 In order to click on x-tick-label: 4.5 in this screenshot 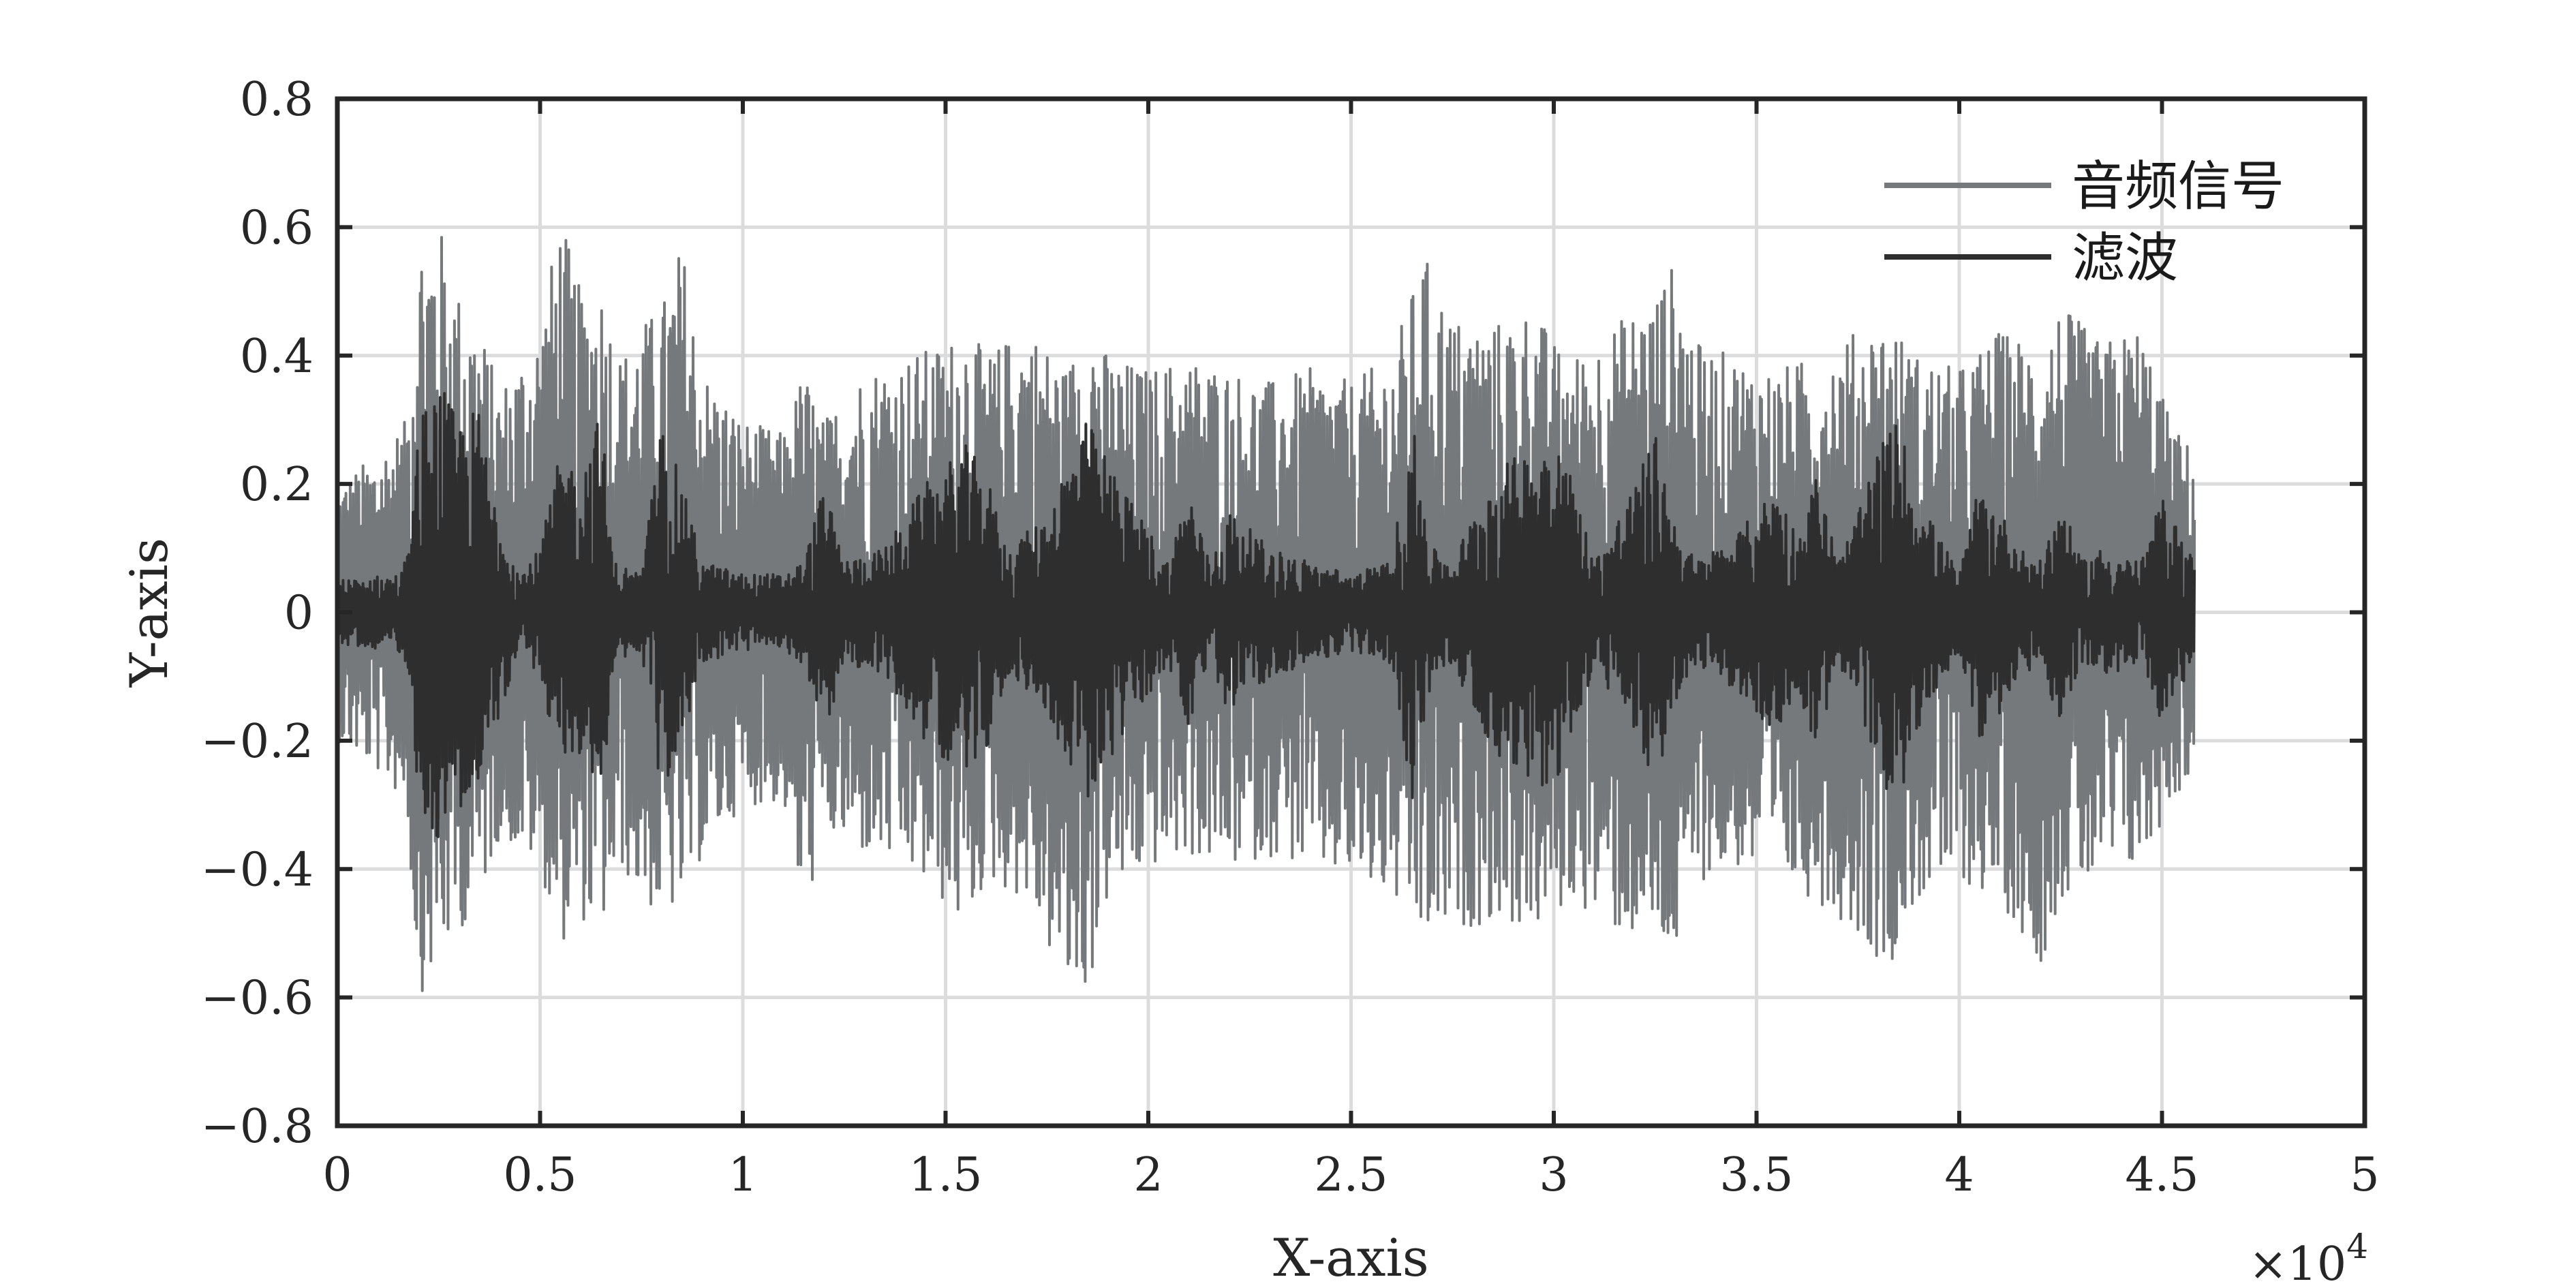, I will do `click(2161, 1175)`.